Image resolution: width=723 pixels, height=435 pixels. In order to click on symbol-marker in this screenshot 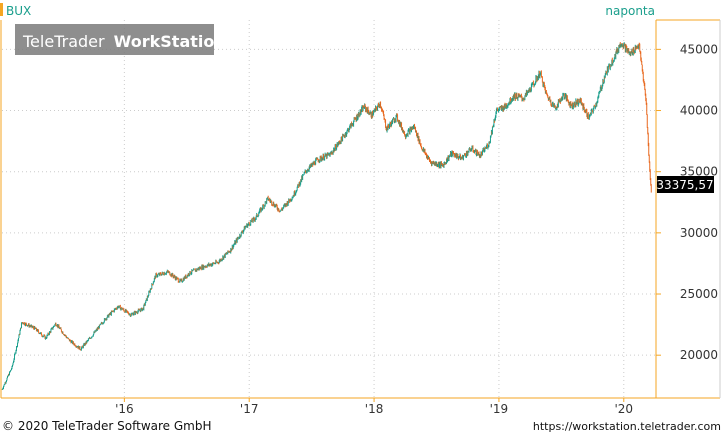, I will do `click(1, 9)`.